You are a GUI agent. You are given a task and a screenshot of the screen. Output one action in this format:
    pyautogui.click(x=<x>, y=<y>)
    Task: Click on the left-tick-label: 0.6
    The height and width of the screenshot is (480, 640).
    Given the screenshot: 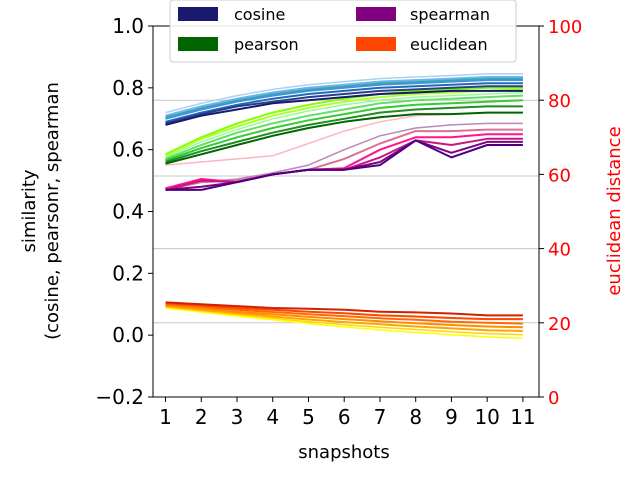 What is the action you would take?
    pyautogui.click(x=128, y=150)
    